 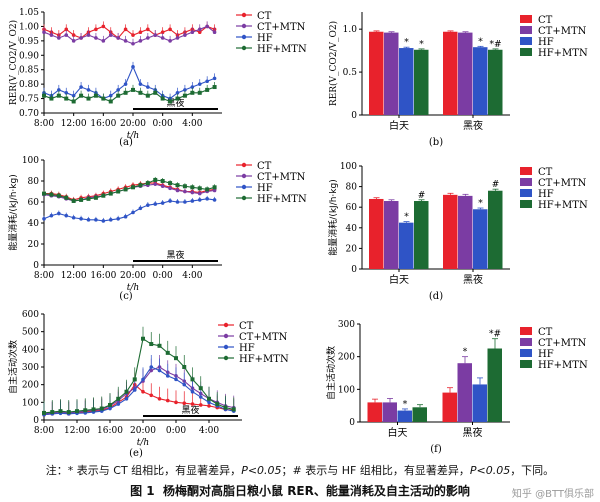 I want to click on y-tick-label: 0.70, so click(x=29, y=114).